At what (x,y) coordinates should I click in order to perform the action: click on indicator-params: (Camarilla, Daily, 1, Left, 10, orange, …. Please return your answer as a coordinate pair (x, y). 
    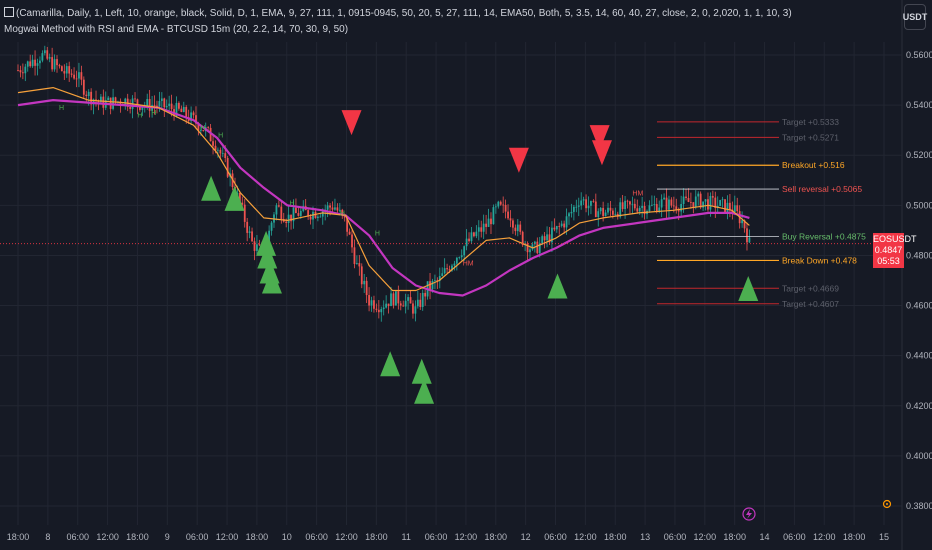
    Looking at the image, I should click on (404, 13).